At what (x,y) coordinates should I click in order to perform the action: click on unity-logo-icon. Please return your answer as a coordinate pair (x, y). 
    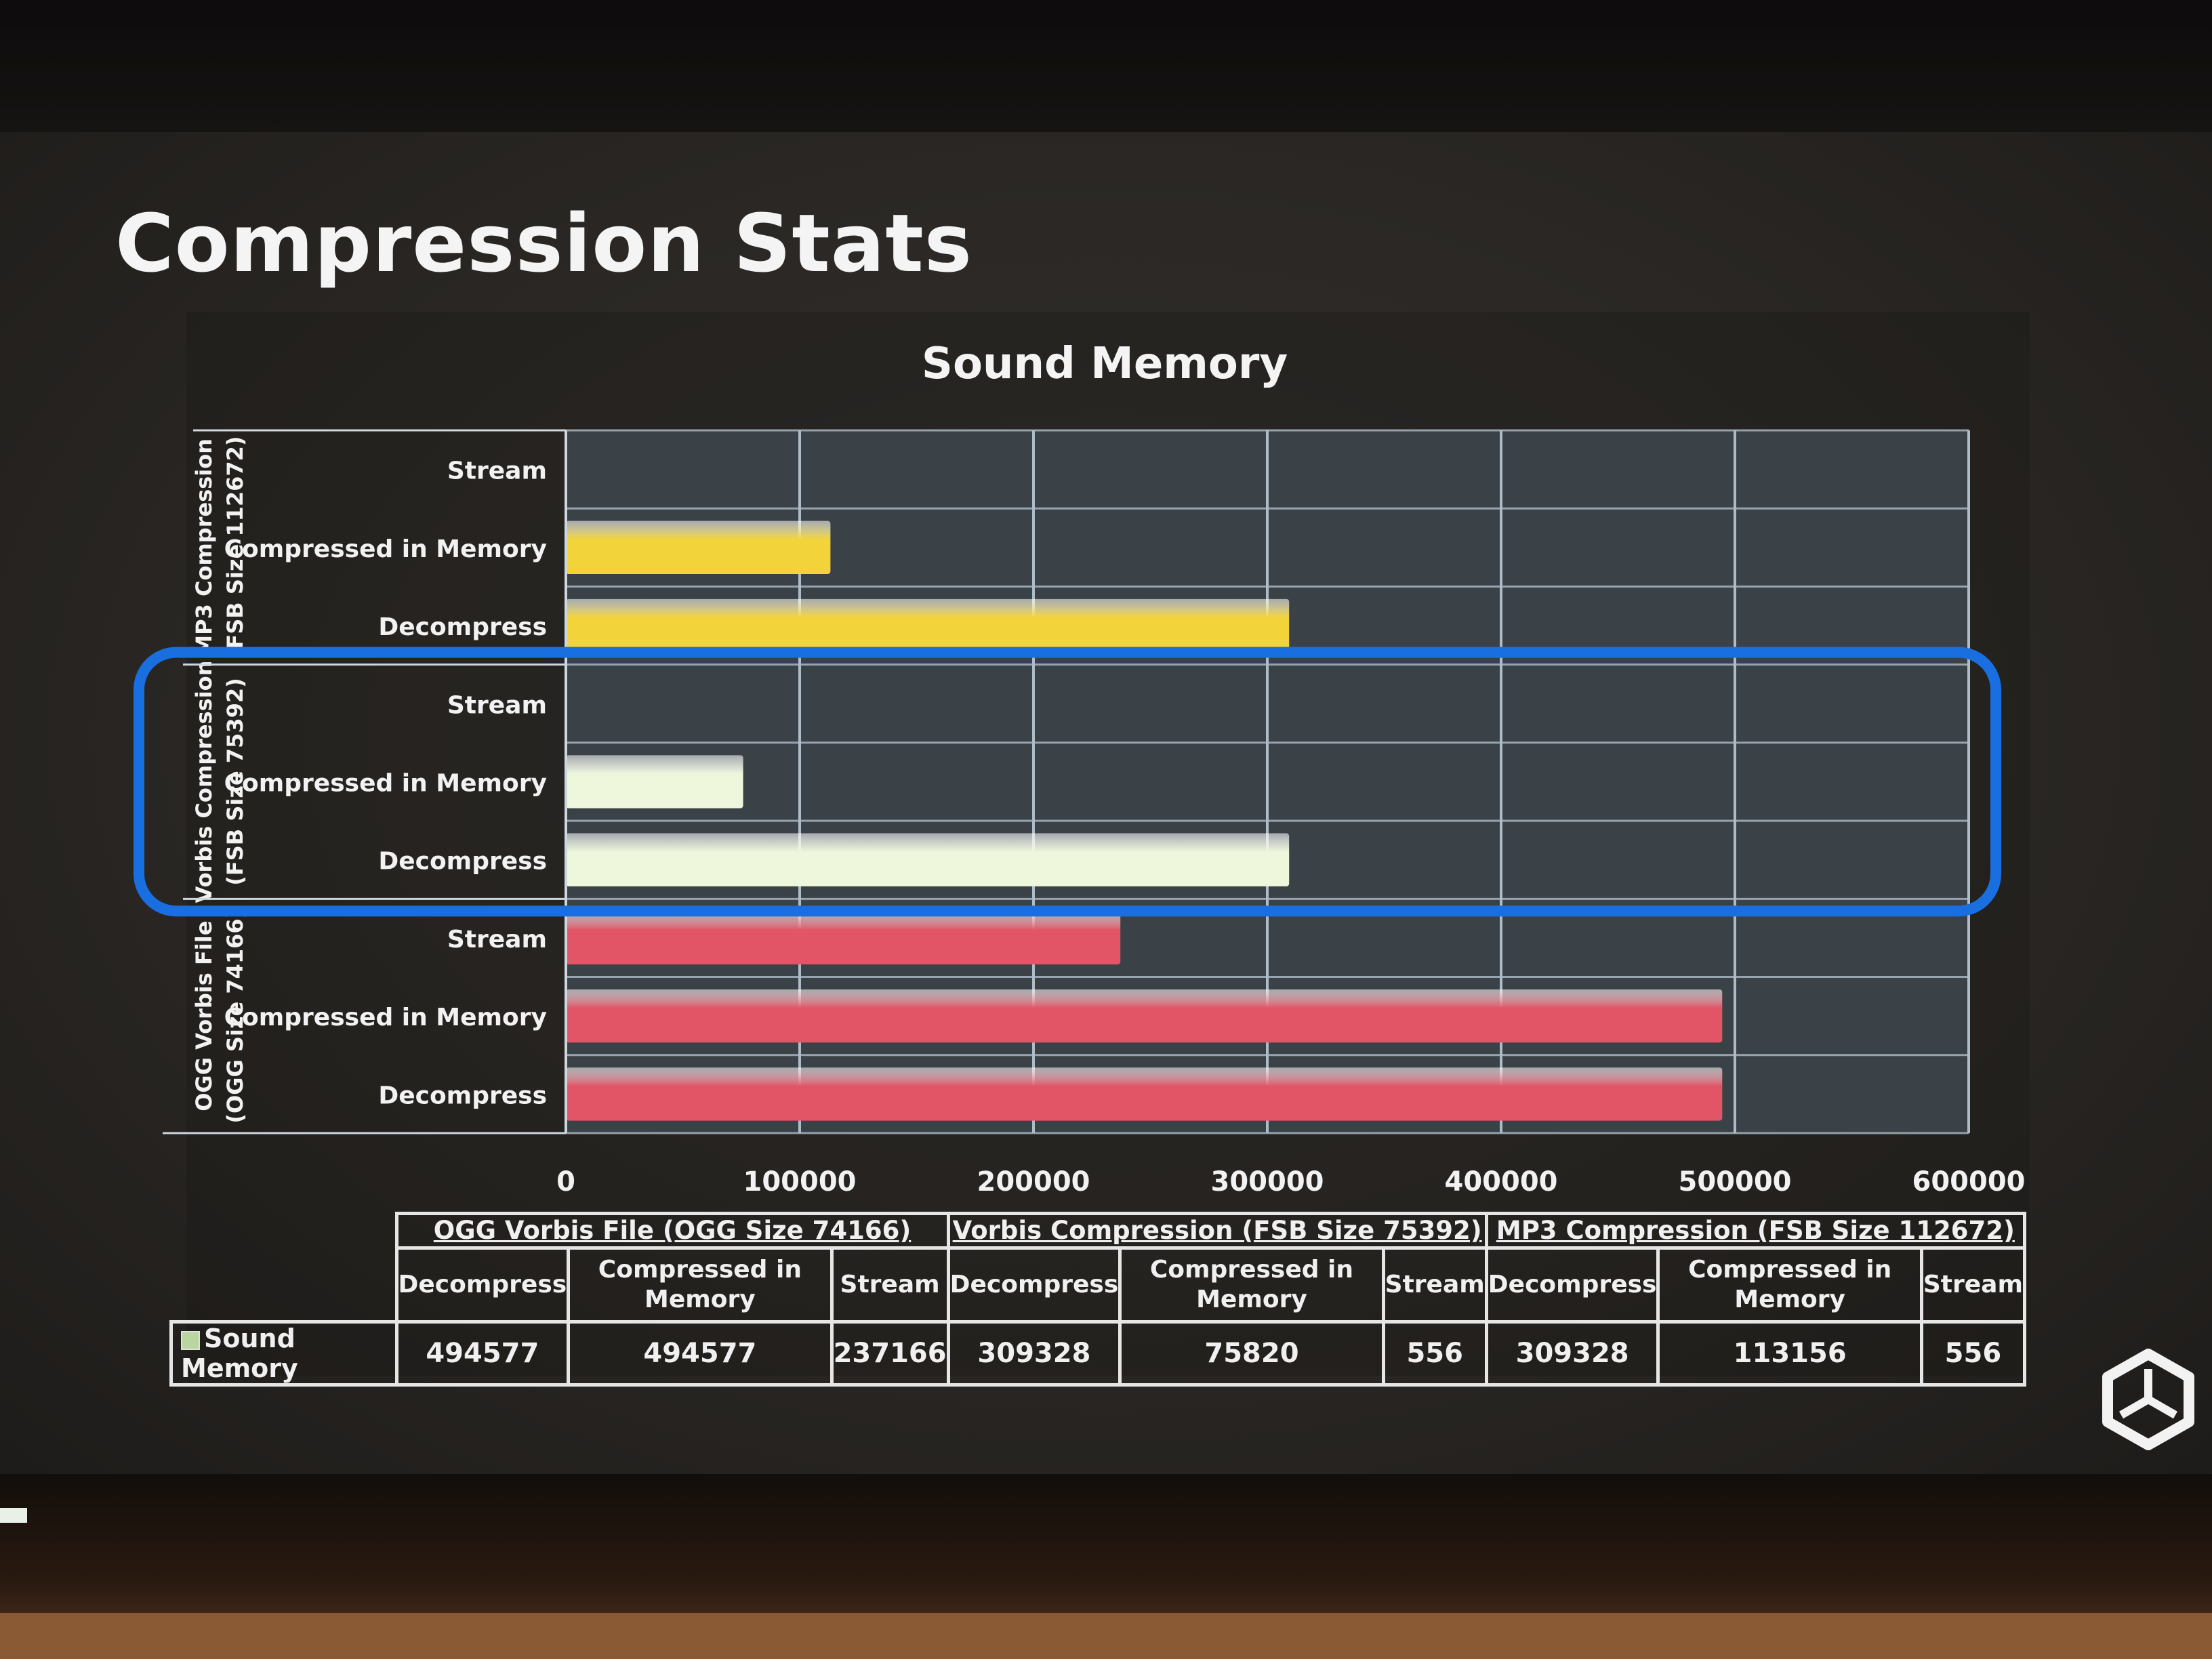
    Looking at the image, I should click on (2148, 1399).